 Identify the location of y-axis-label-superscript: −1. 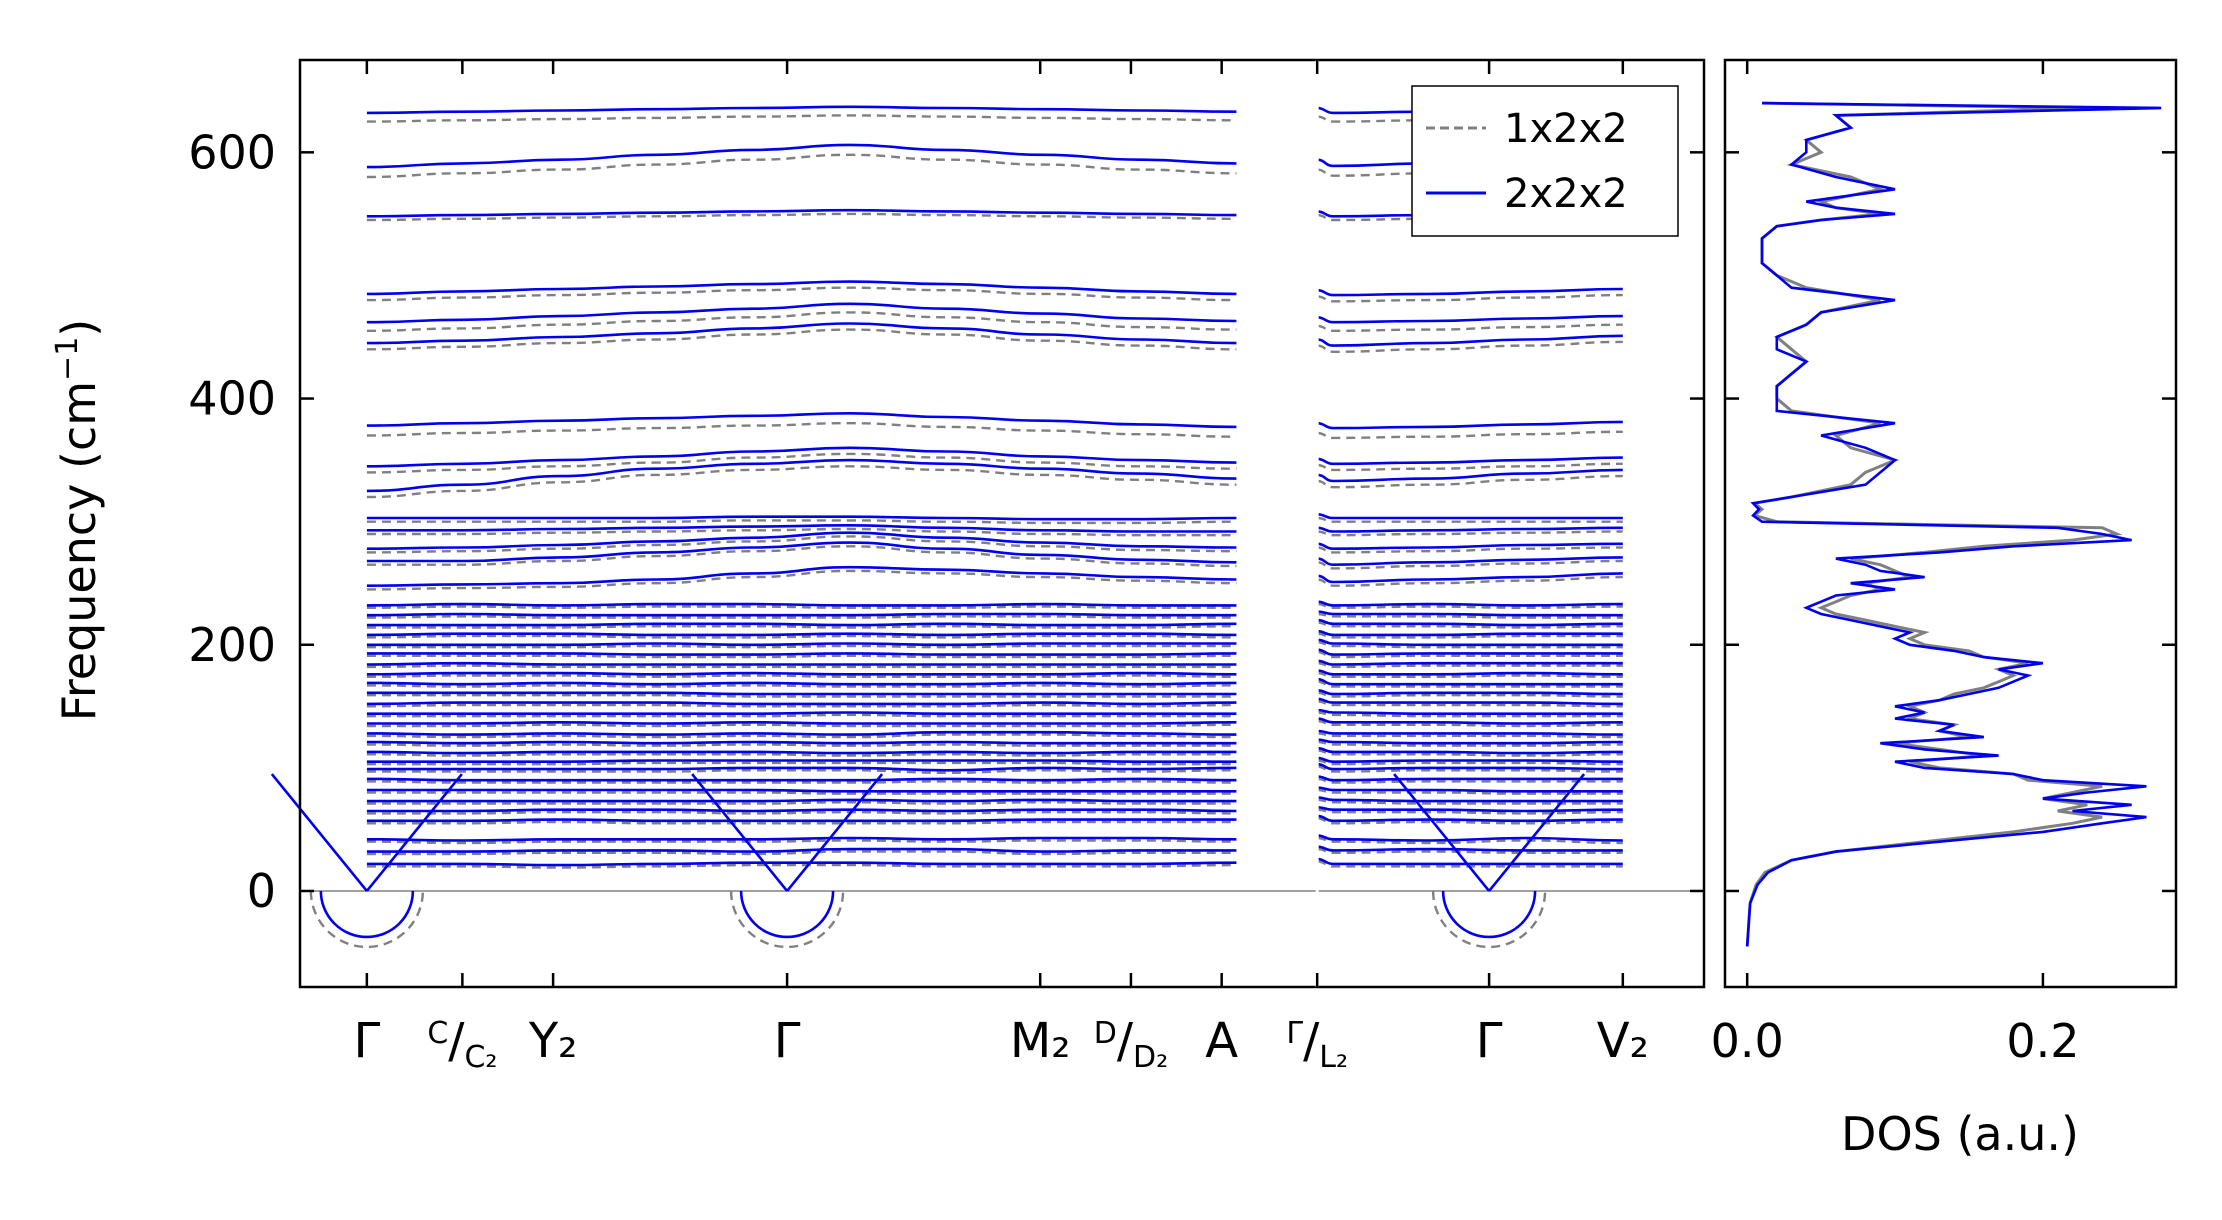
(67, 359).